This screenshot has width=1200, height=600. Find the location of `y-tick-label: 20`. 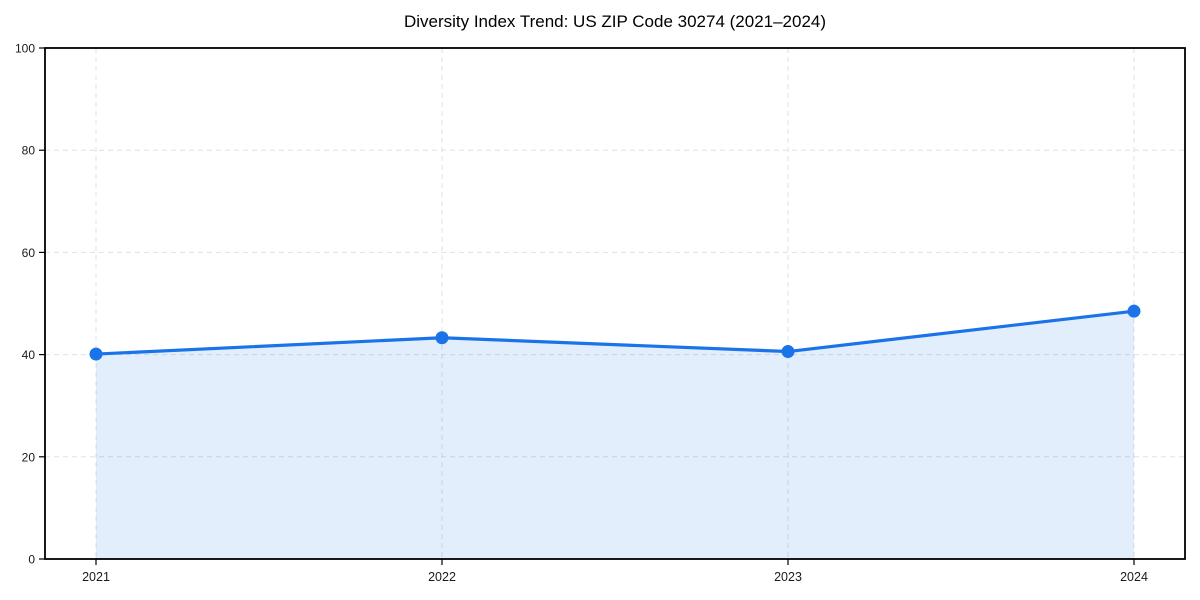

y-tick-label: 20 is located at coordinates (29, 457).